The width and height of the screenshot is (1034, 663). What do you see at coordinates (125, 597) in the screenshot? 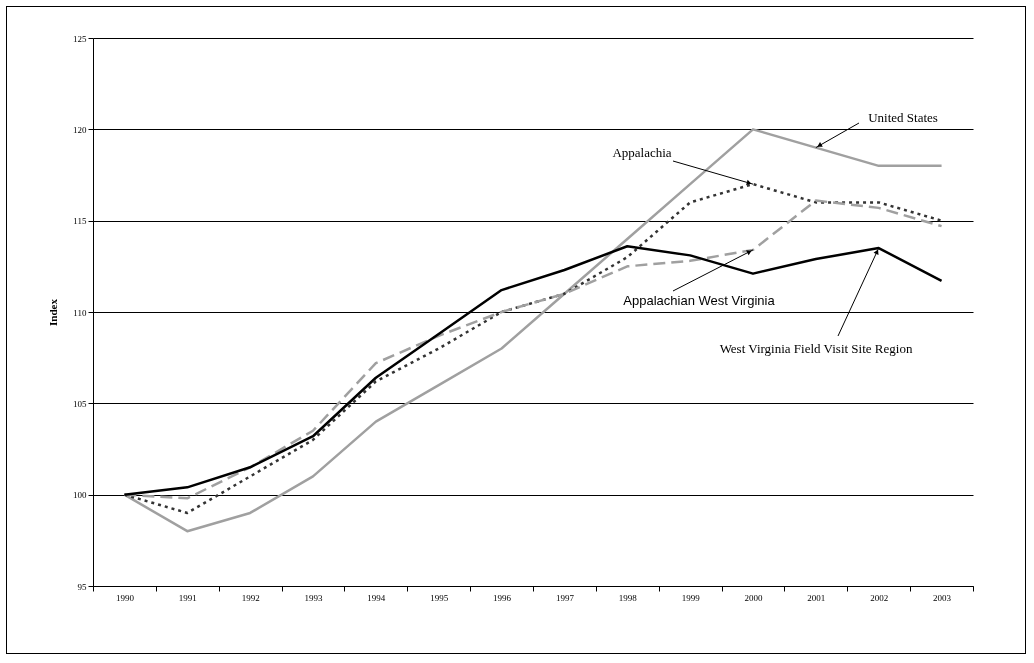
I see `x-tick-label: 1990` at bounding box center [125, 597].